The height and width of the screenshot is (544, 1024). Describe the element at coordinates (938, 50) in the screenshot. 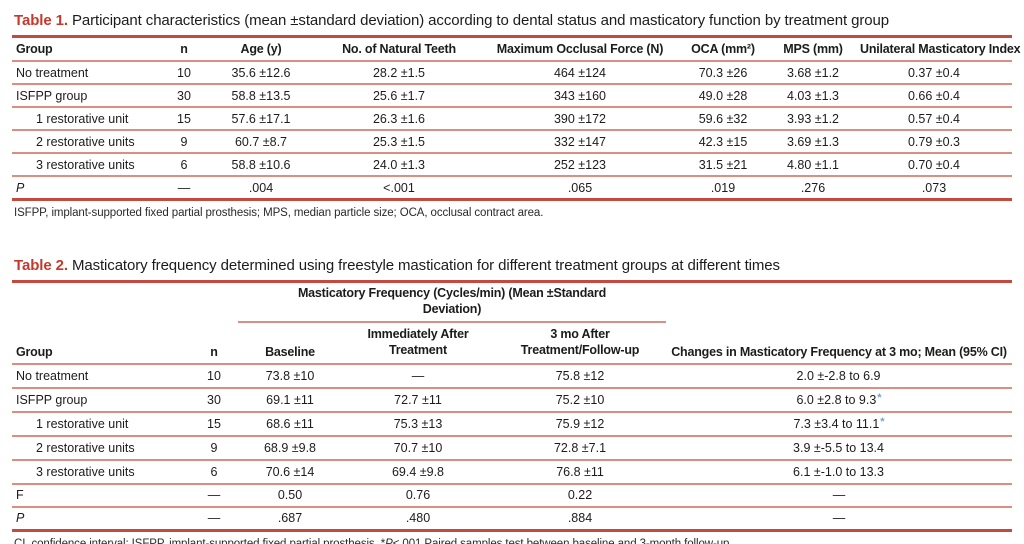

I see `column-header-umi: Unilateral Masticatory Index` at that location.